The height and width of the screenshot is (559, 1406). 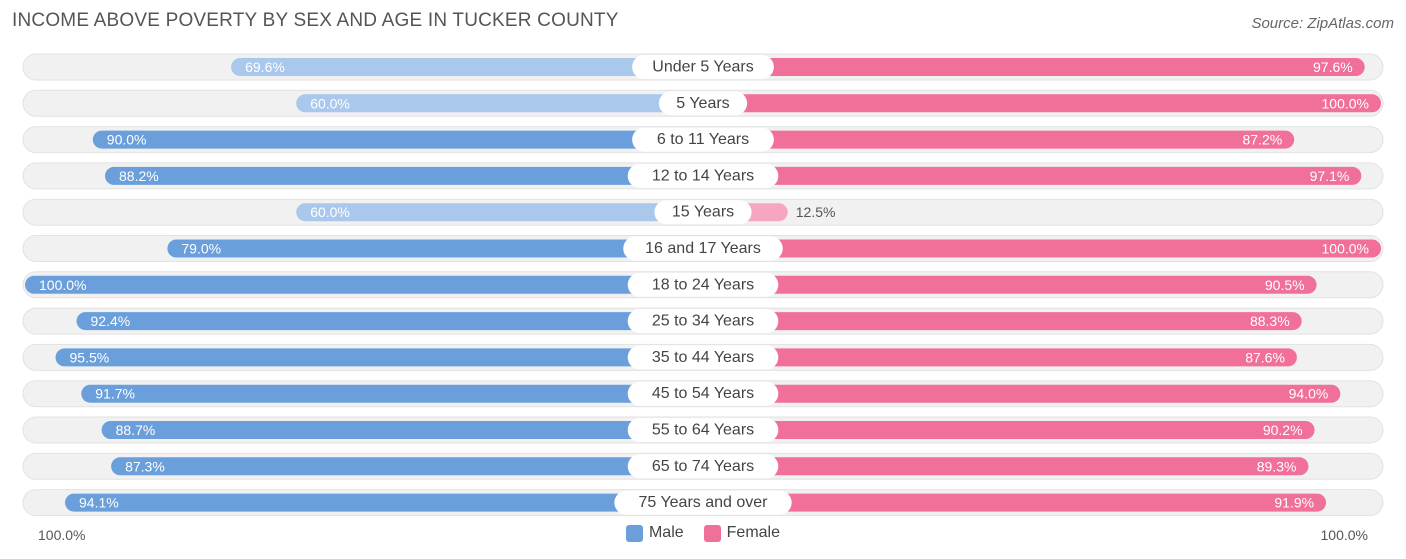 I want to click on legend-swatch-female, so click(x=712, y=533).